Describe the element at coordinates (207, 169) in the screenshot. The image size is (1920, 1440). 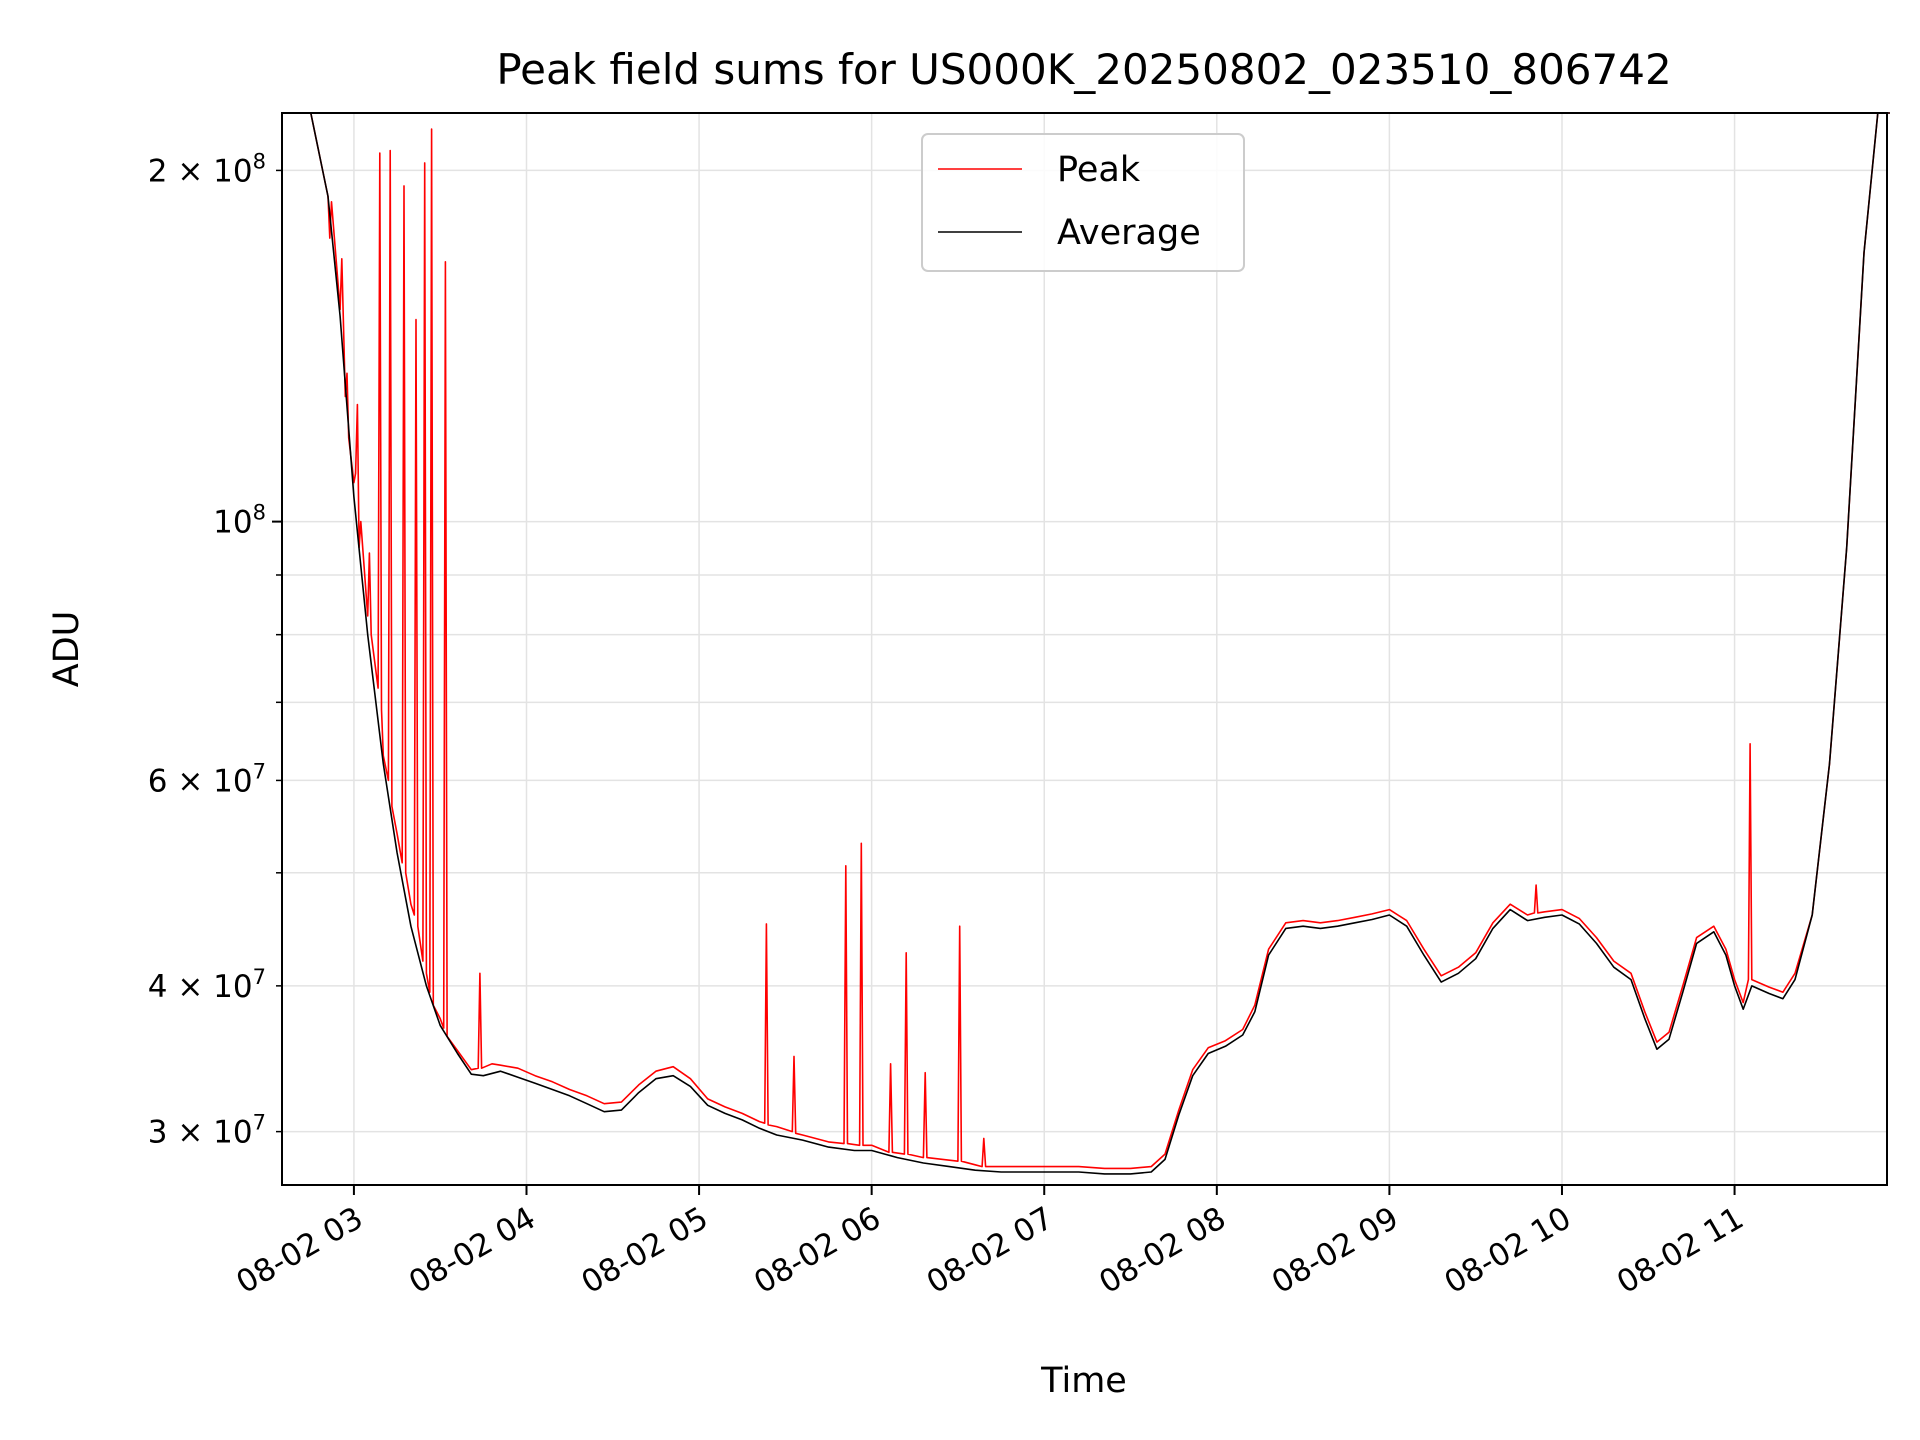
I see `y-tick-label: 2 × 108` at that location.